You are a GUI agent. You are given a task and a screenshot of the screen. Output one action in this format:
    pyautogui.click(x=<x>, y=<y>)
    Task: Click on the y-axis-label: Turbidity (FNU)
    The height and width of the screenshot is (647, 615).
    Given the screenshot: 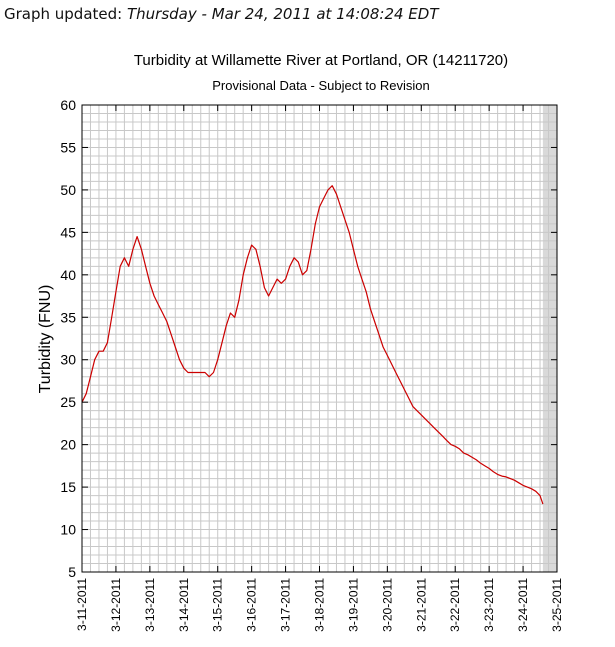 What is the action you would take?
    pyautogui.click(x=45, y=339)
    